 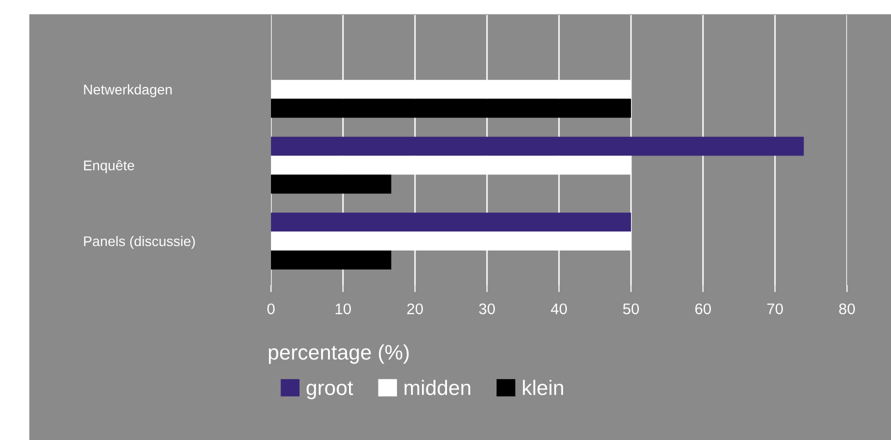 I want to click on y-tick-label: Enquête, so click(x=109, y=167).